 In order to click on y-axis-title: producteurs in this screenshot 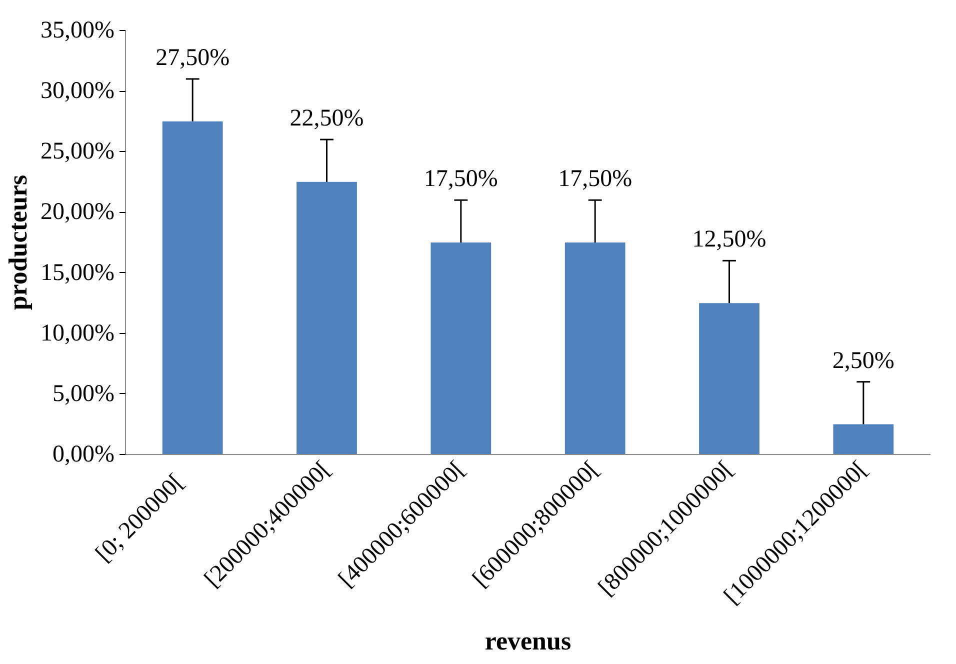, I will do `click(18, 242)`.